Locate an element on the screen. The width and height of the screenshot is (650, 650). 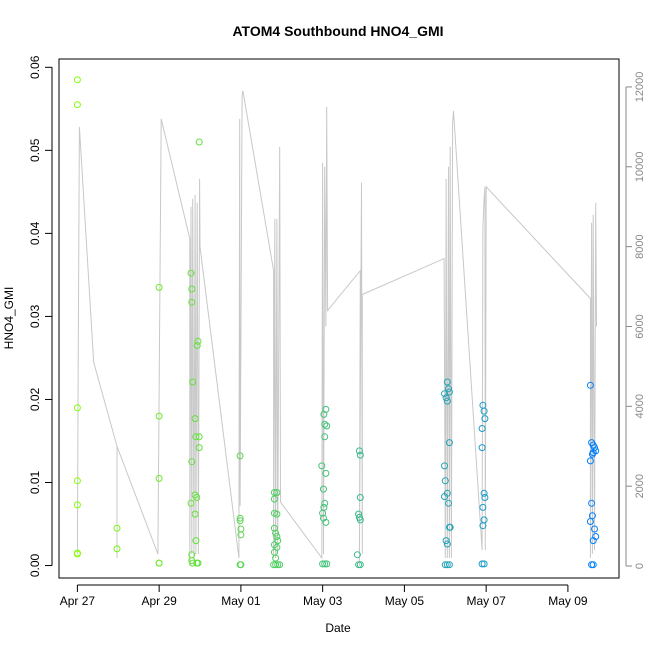
x-tick-label: May 03 is located at coordinates (323, 601).